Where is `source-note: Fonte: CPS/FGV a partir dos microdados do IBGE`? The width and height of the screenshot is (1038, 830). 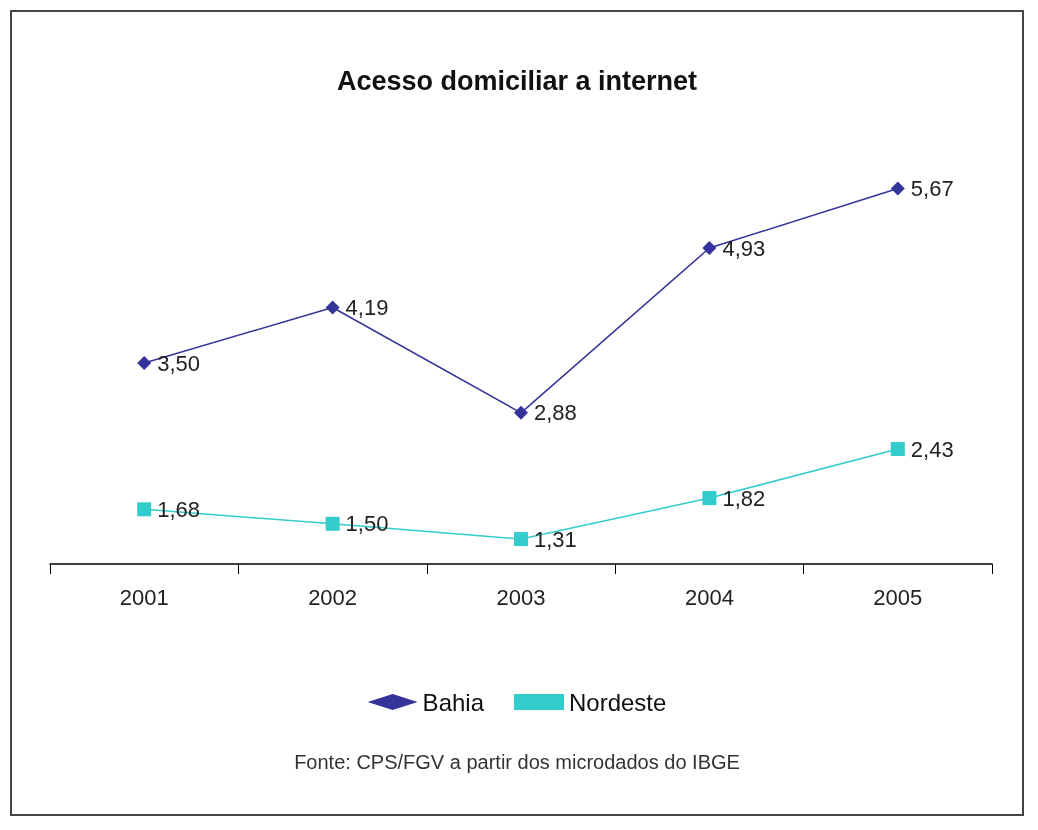 source-note: Fonte: CPS/FGV a partir dos microdados do IBGE is located at coordinates (517, 762).